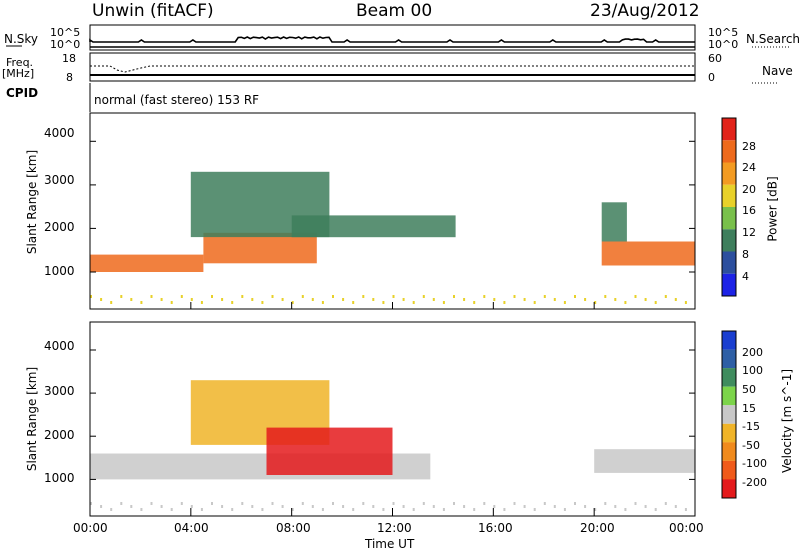 Image resolution: width=800 pixels, height=554 pixels. Describe the element at coordinates (729, 414) in the screenshot. I see `velocity-colorbar-frame` at that location.